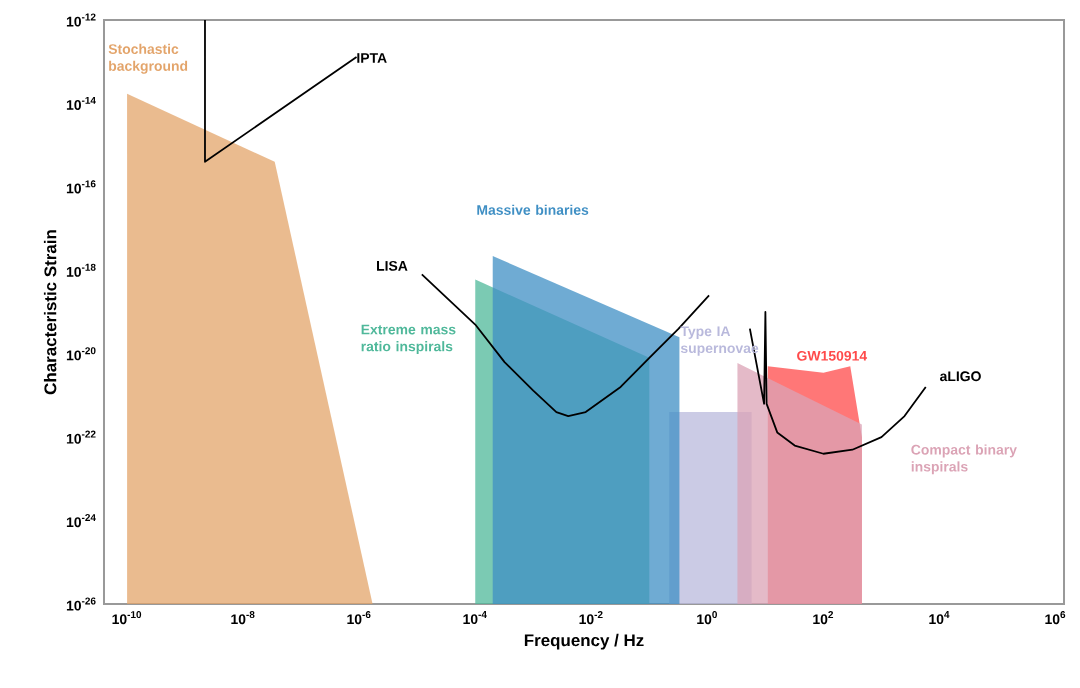 The height and width of the screenshot is (688, 1080). Describe the element at coordinates (584, 641) in the screenshot. I see `x-axis-title: Frequency / Hz` at that location.